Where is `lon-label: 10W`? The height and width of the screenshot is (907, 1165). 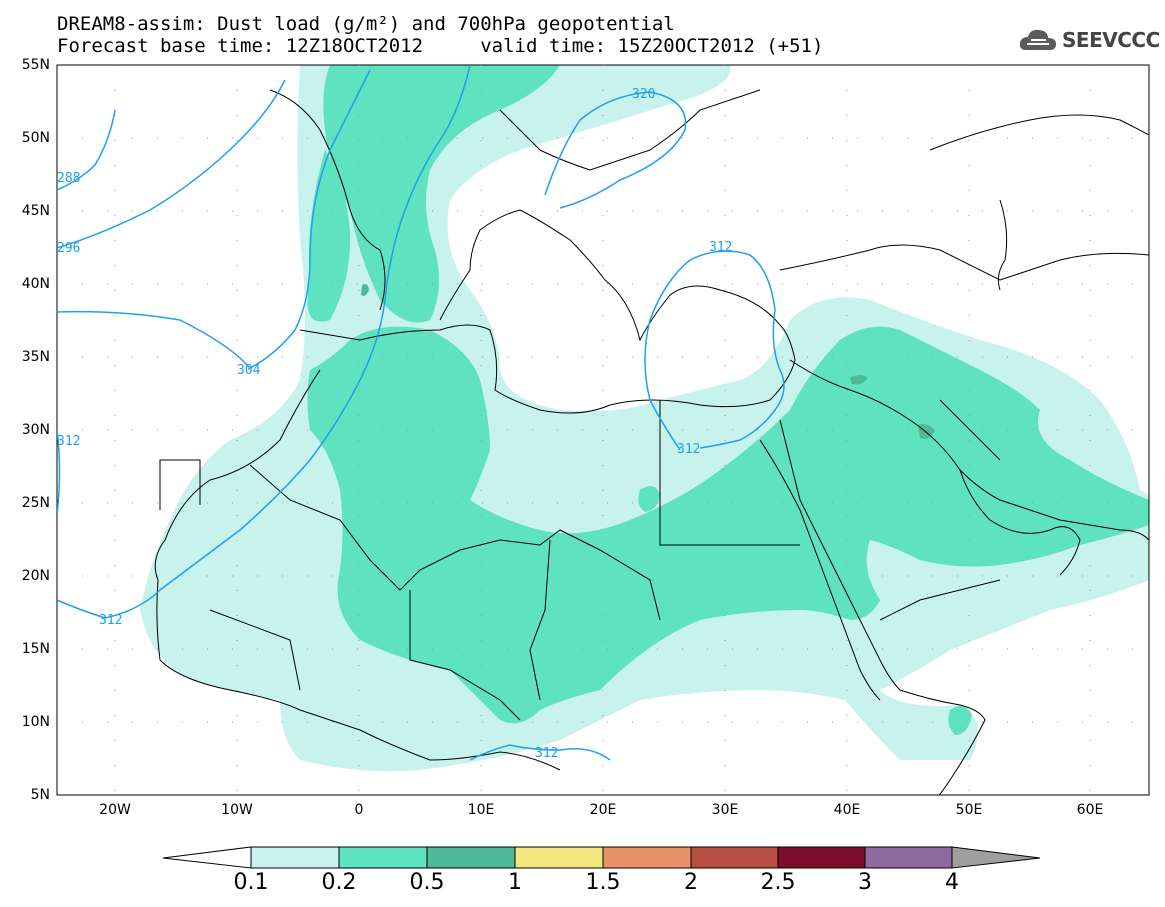 lon-label: 10W is located at coordinates (237, 810).